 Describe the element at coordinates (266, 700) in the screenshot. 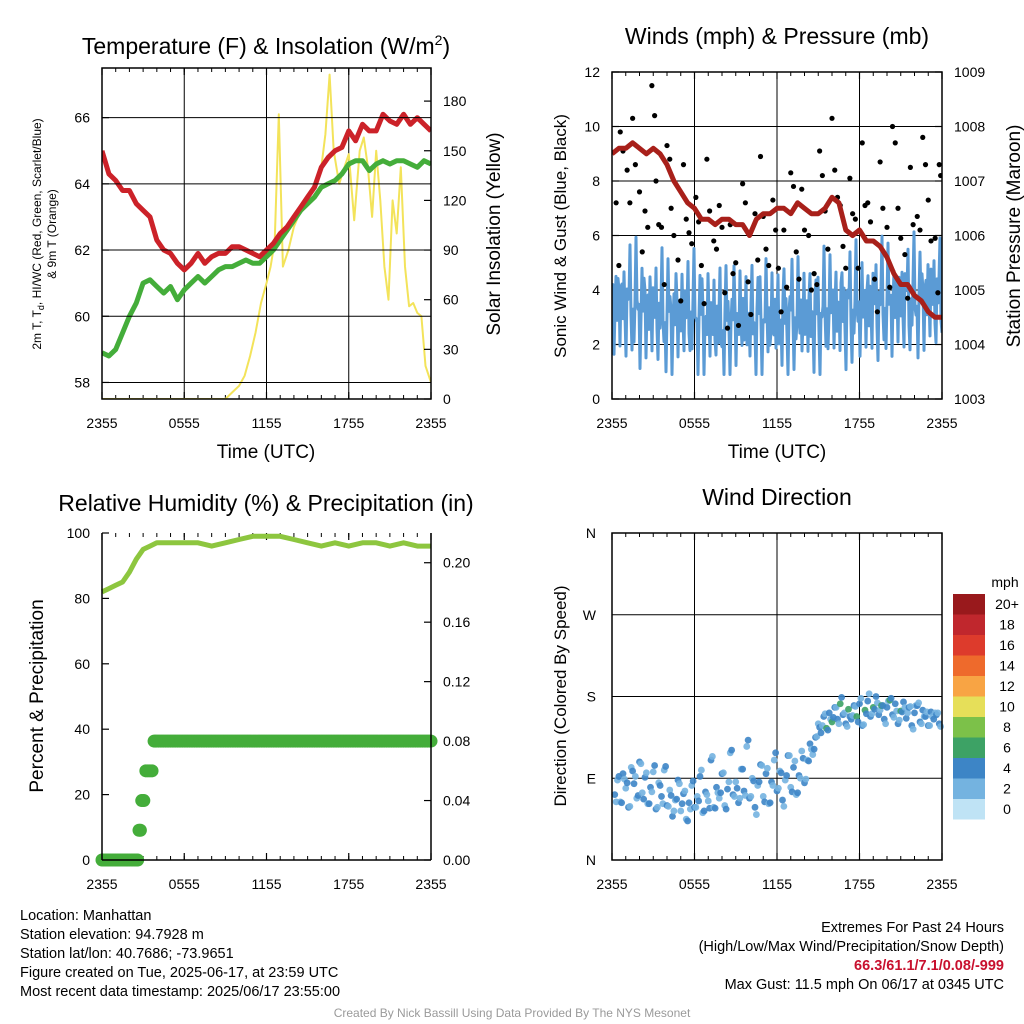

I see `humidity-series` at that location.